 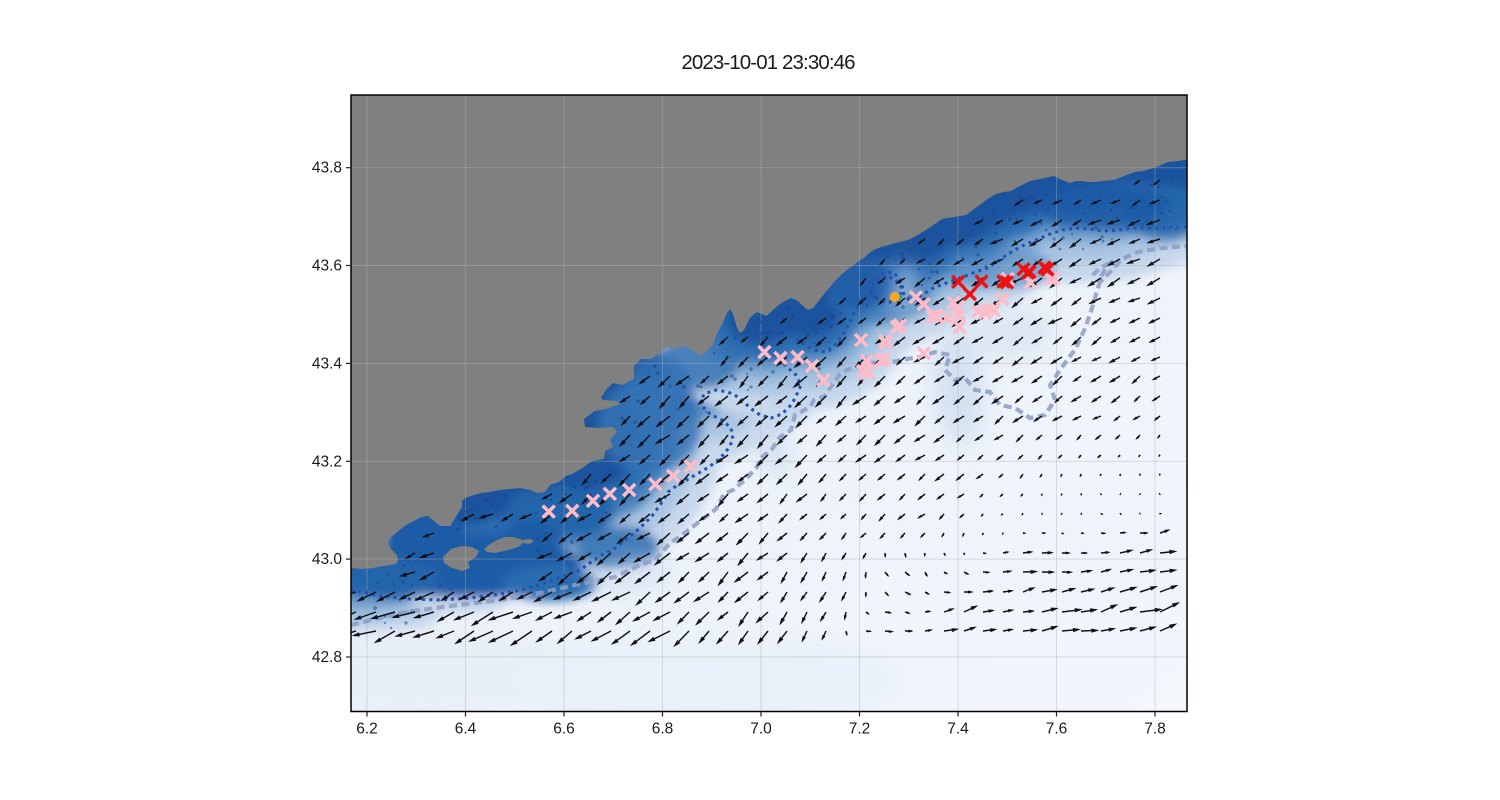 I want to click on svg-text: 43.2, so click(x=327, y=461).